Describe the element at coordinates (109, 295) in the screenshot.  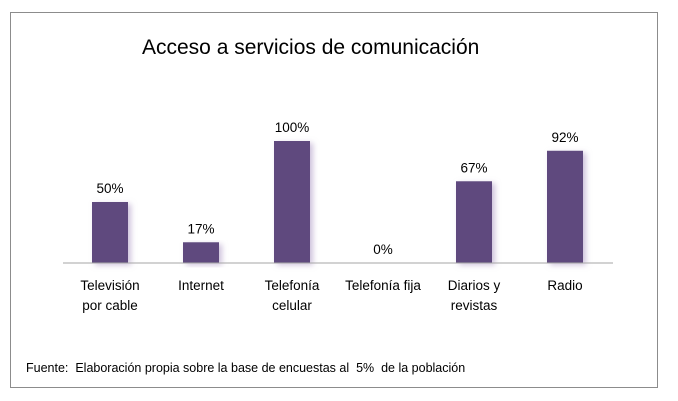
I see `category-label: Televisión por cable` at that location.